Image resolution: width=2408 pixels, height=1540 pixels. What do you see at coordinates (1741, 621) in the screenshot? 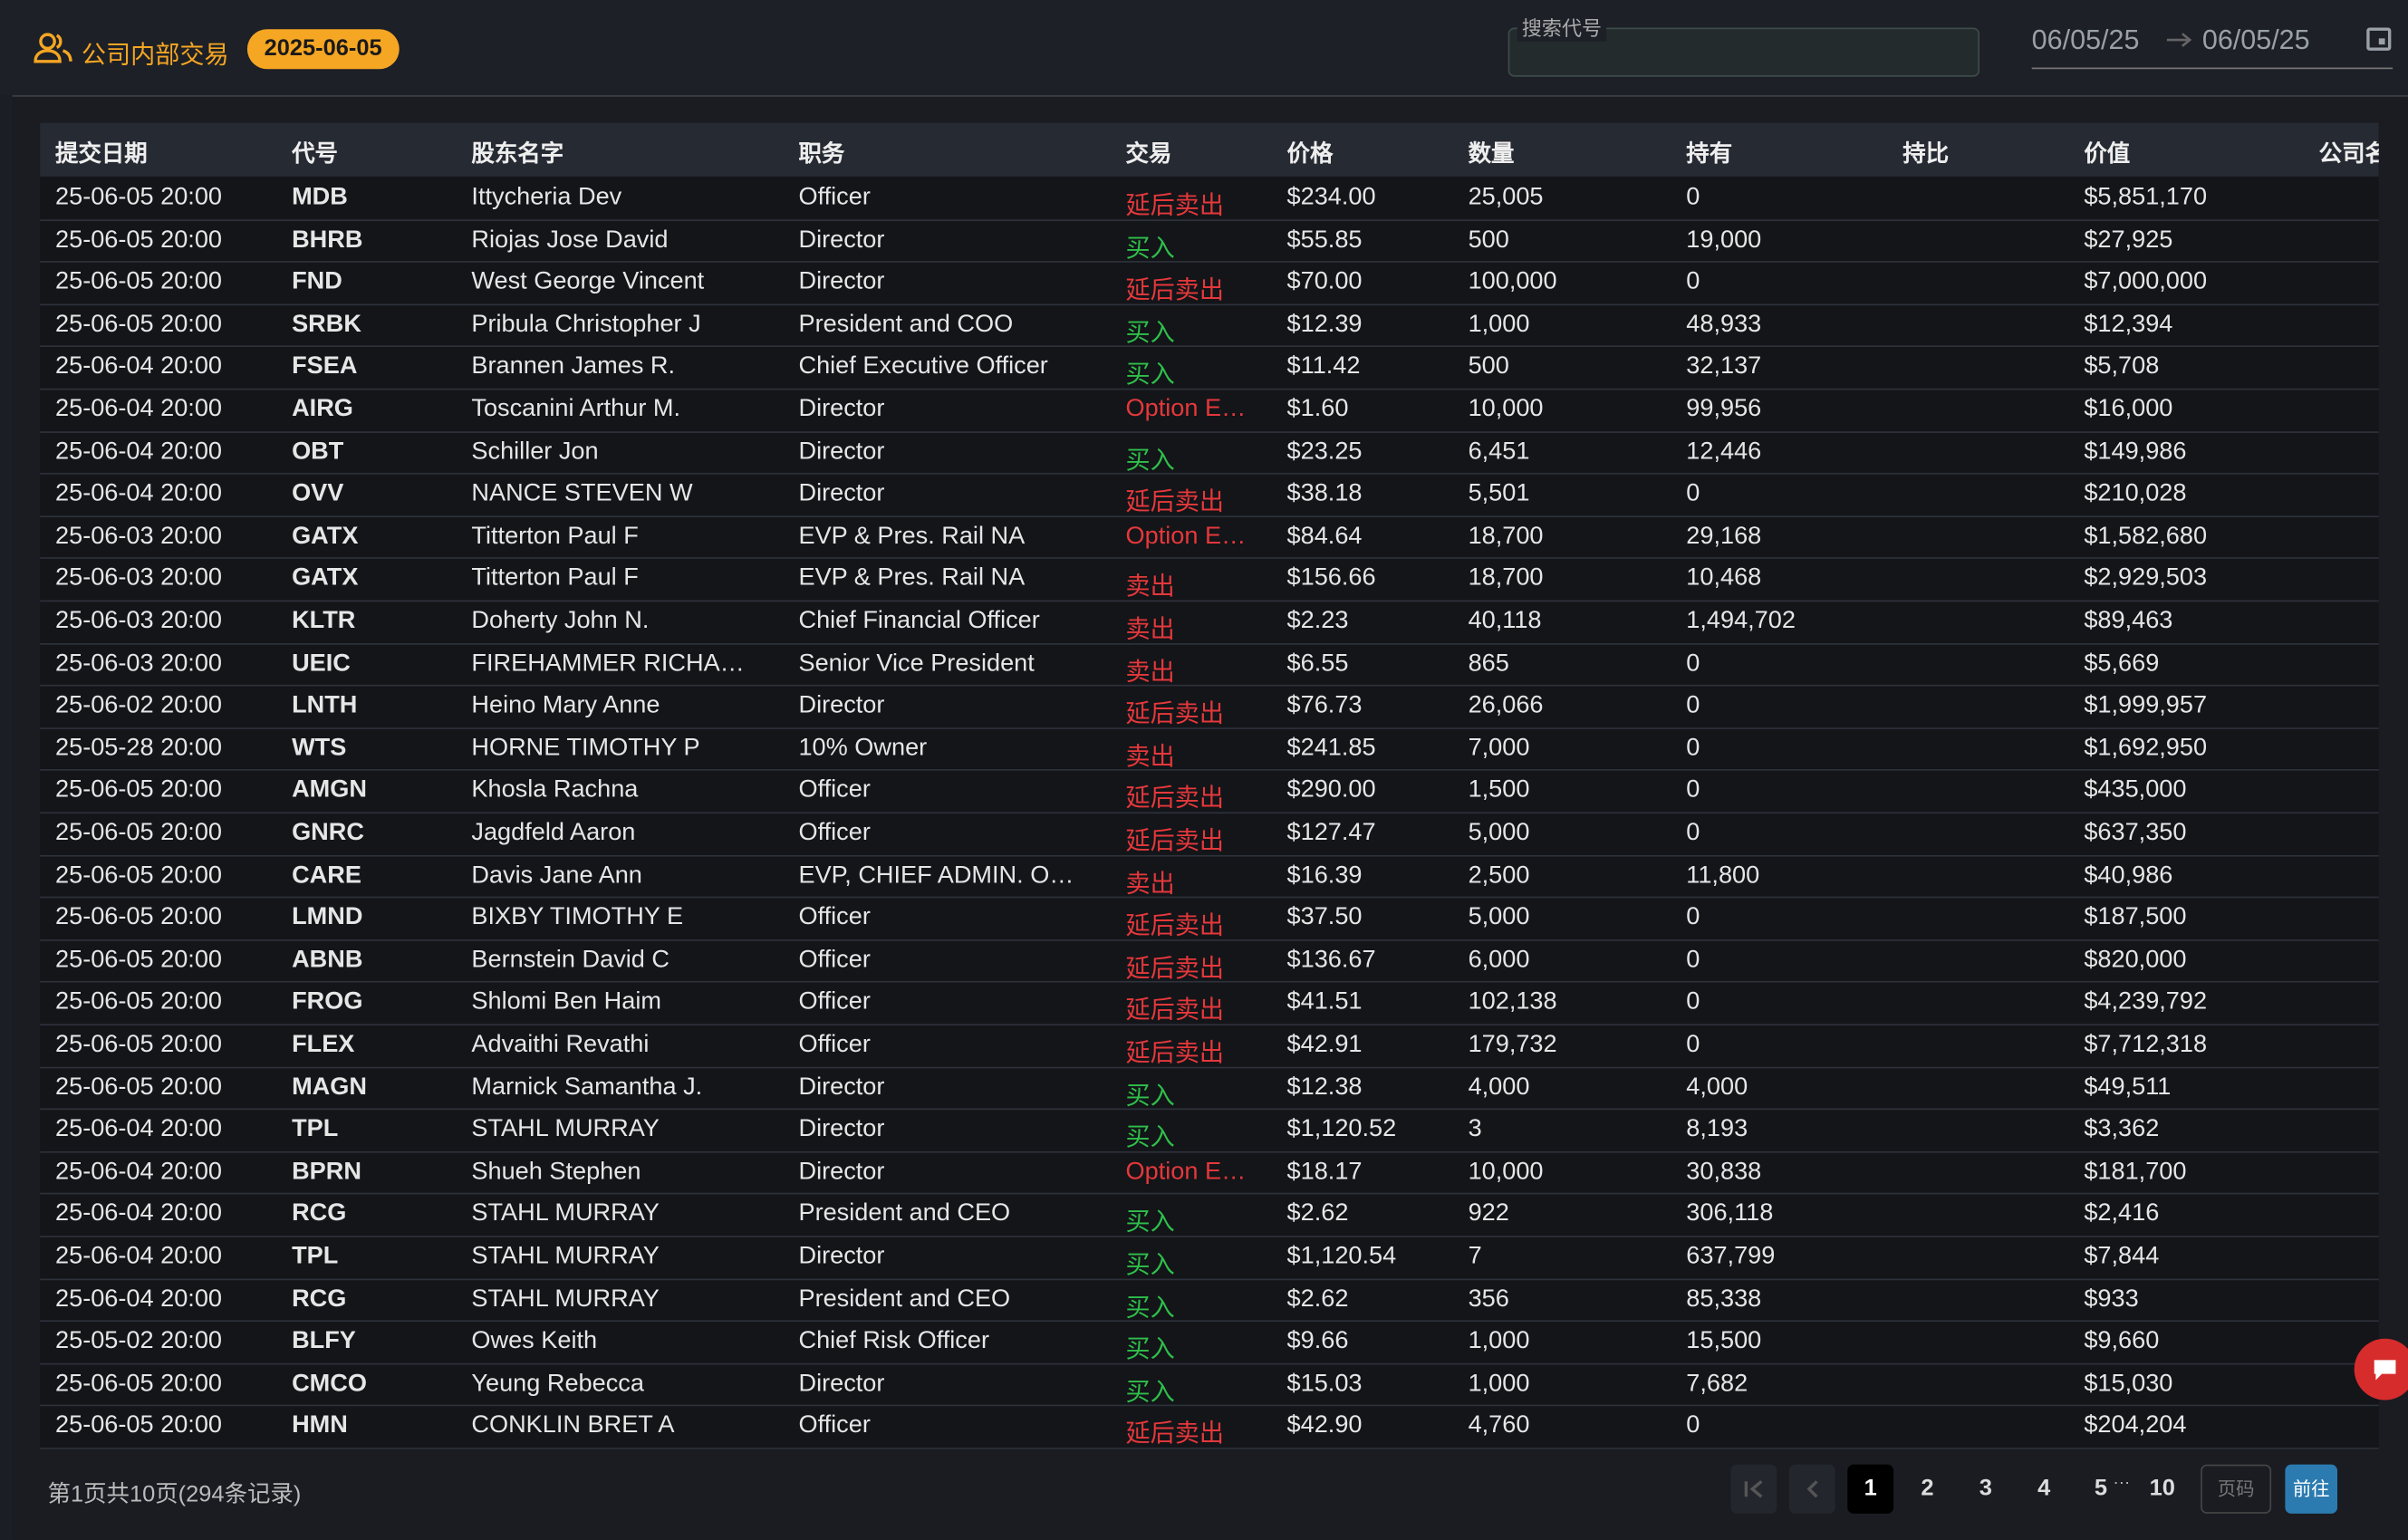
I see `held-cell: 1,494,702` at bounding box center [1741, 621].